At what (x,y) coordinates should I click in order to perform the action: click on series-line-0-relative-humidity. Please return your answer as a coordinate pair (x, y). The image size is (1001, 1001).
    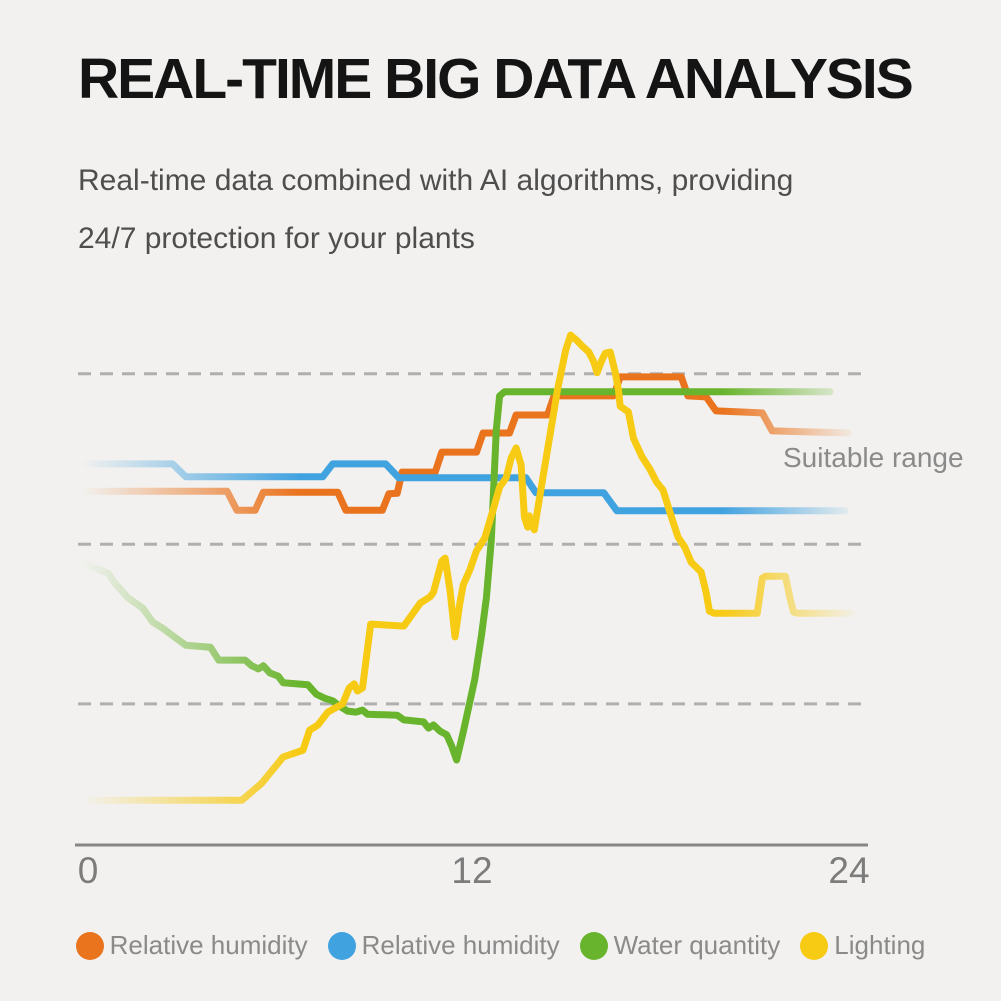
    Looking at the image, I should click on (466, 443).